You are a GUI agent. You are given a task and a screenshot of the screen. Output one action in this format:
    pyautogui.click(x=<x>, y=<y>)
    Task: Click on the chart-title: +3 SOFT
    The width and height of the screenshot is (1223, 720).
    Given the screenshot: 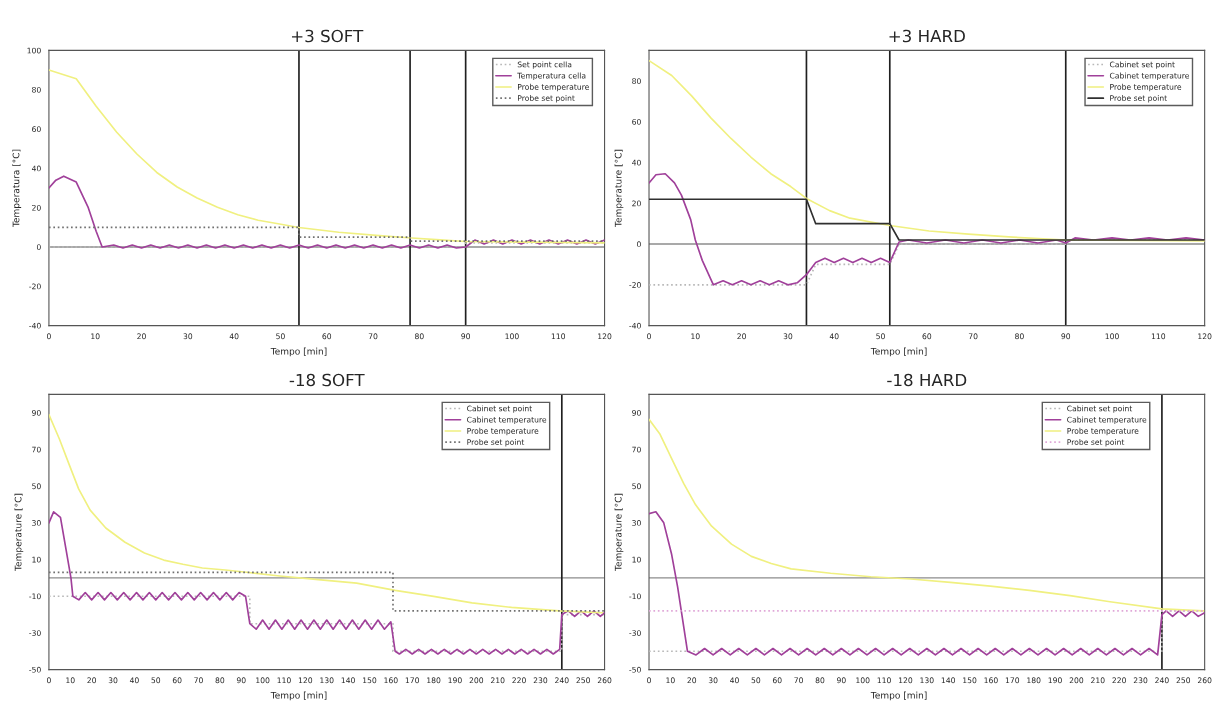 What is the action you would take?
    pyautogui.click(x=327, y=36)
    